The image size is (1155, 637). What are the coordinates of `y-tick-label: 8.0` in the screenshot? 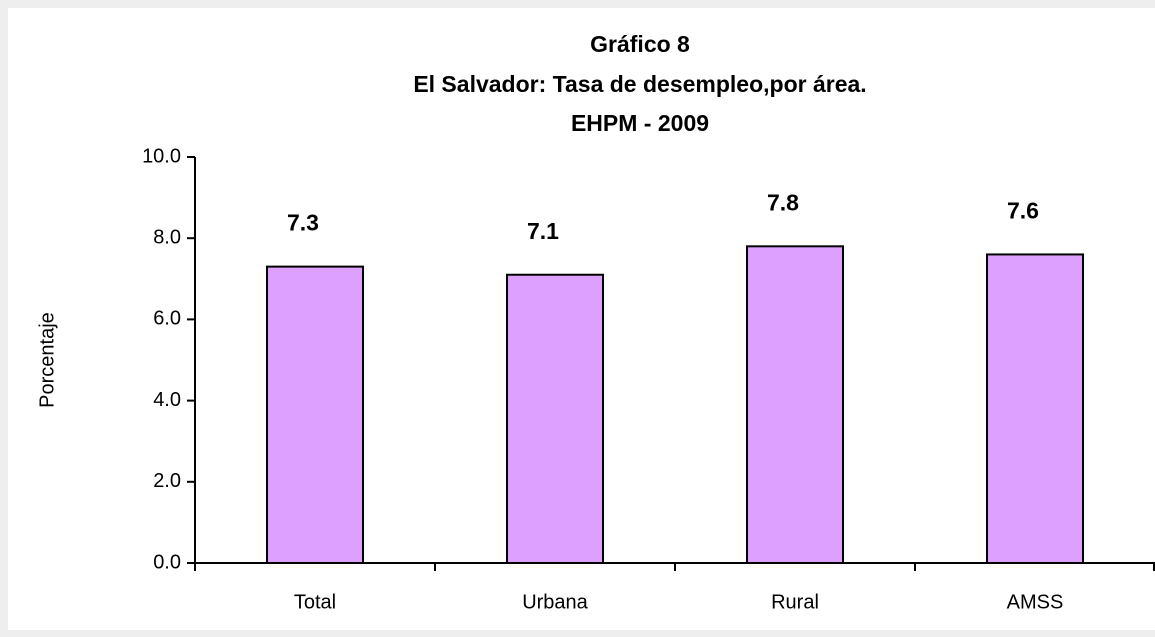 It's located at (167, 237).